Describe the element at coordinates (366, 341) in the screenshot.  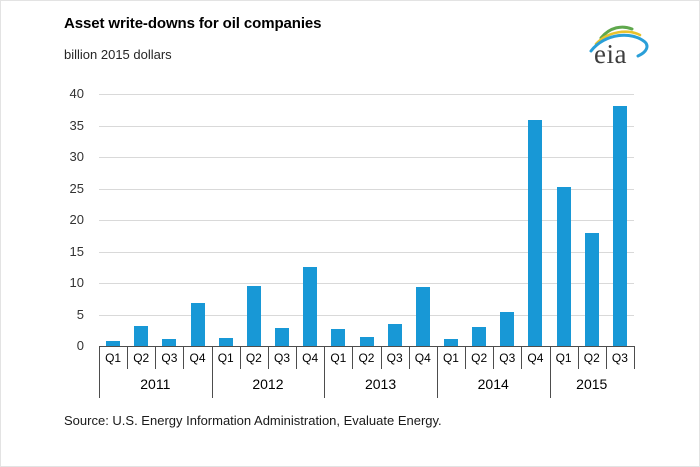
I see `bar-q2-2013` at that location.